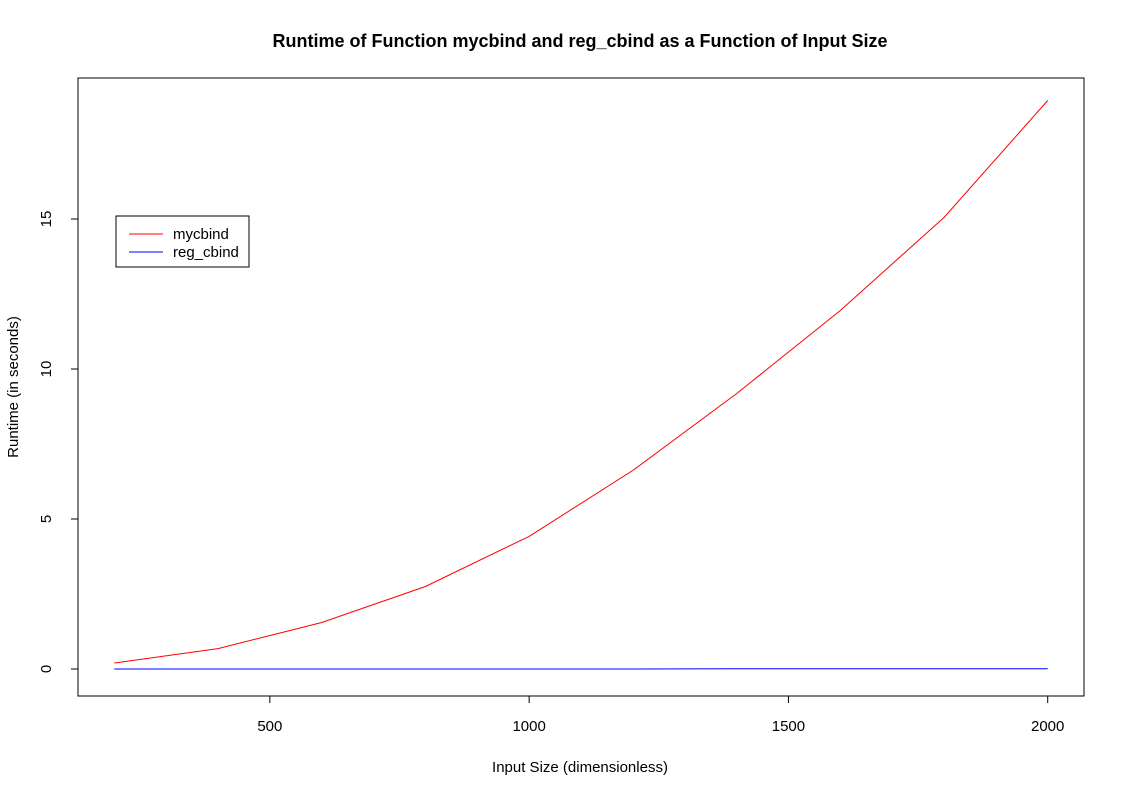 Image resolution: width=1124 pixels, height=795 pixels. Describe the element at coordinates (58, 442) in the screenshot. I see `y-axis: 0 5 10 15` at that location.